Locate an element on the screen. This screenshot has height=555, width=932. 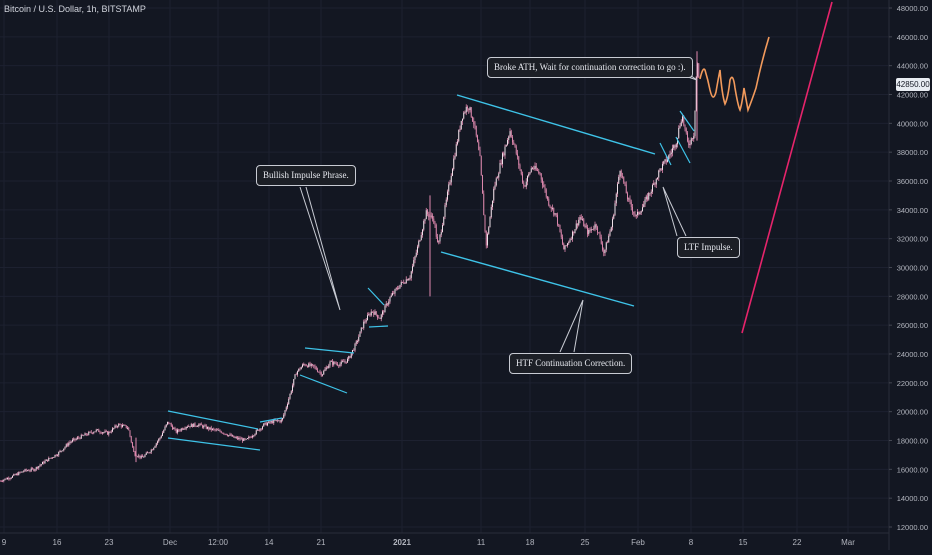
y-tick-label: 30000.00 is located at coordinates (912, 268).